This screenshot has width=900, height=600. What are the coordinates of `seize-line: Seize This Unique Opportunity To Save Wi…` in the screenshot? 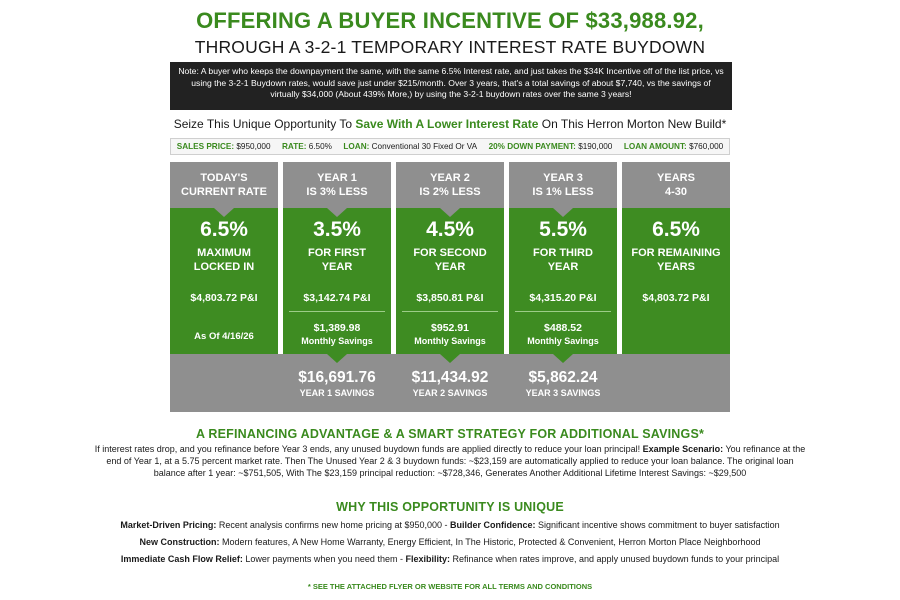 It's located at (450, 124).